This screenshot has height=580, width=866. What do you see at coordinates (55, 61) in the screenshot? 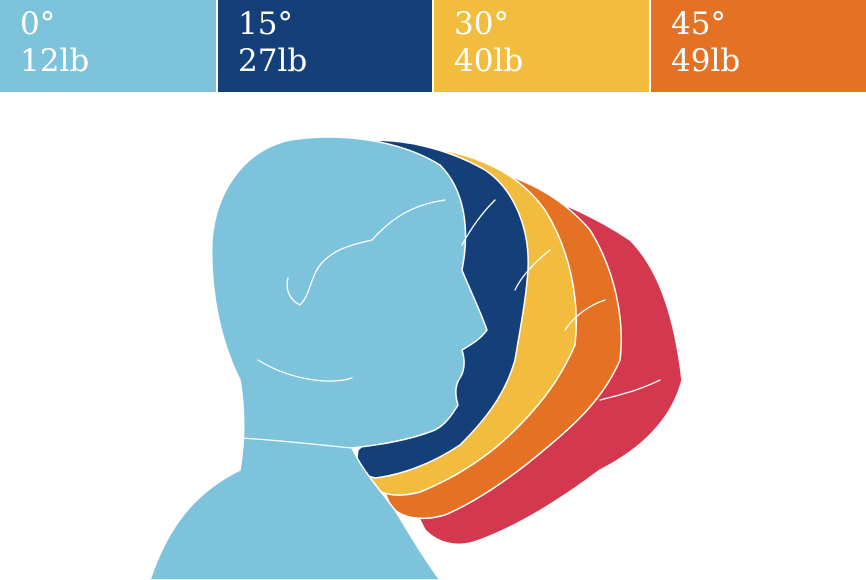
I see `legend-weight: 12lb` at bounding box center [55, 61].